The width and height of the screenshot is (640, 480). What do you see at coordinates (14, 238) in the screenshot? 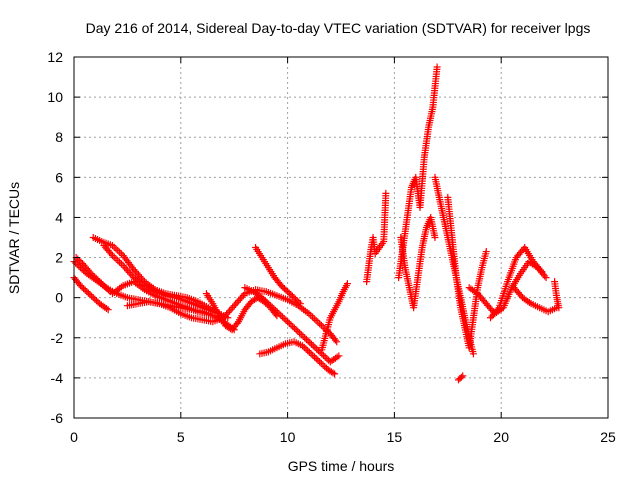
I see `y-axis-label: SDTVAR / TECUs` at bounding box center [14, 238].